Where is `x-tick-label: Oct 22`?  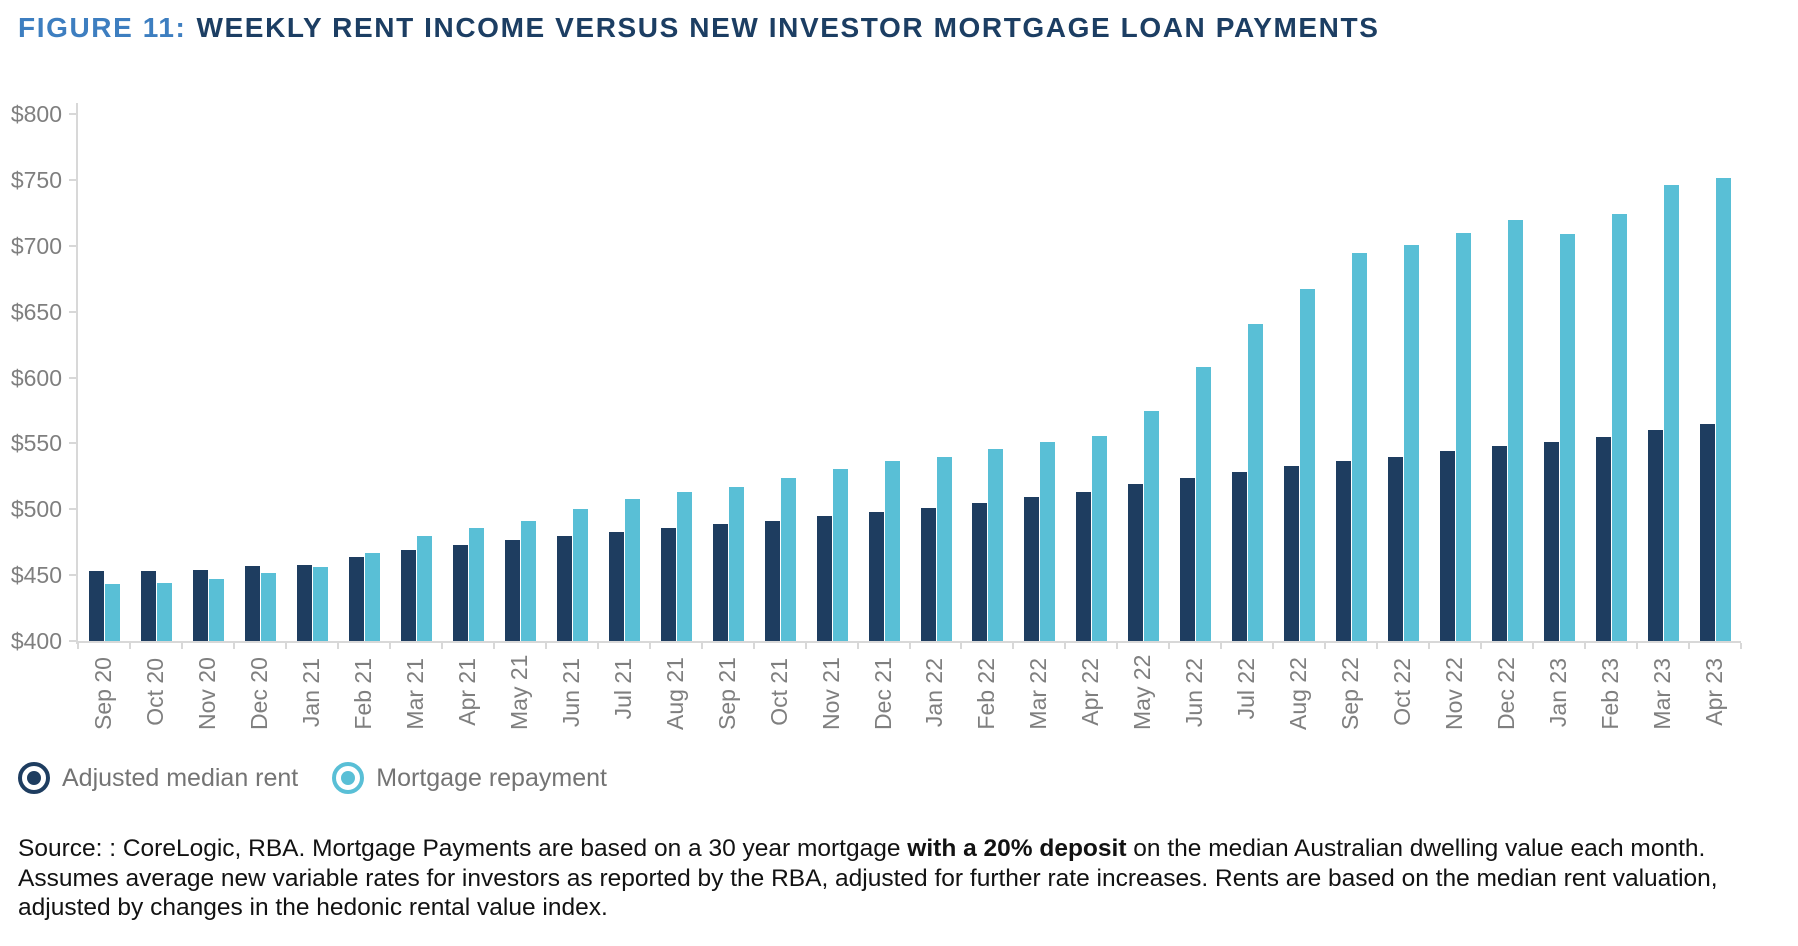 x-tick-label: Oct 22 is located at coordinates (1402, 692).